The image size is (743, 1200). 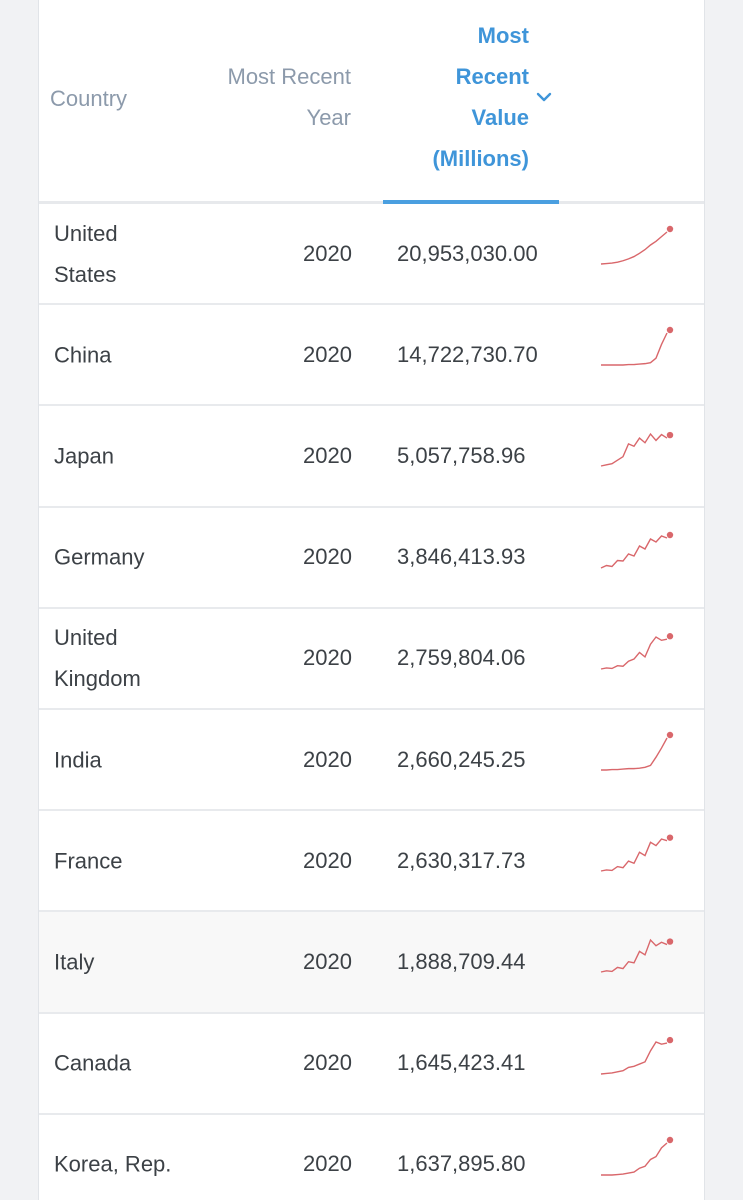 What do you see at coordinates (83, 355) in the screenshot?
I see `country-name-line: China` at bounding box center [83, 355].